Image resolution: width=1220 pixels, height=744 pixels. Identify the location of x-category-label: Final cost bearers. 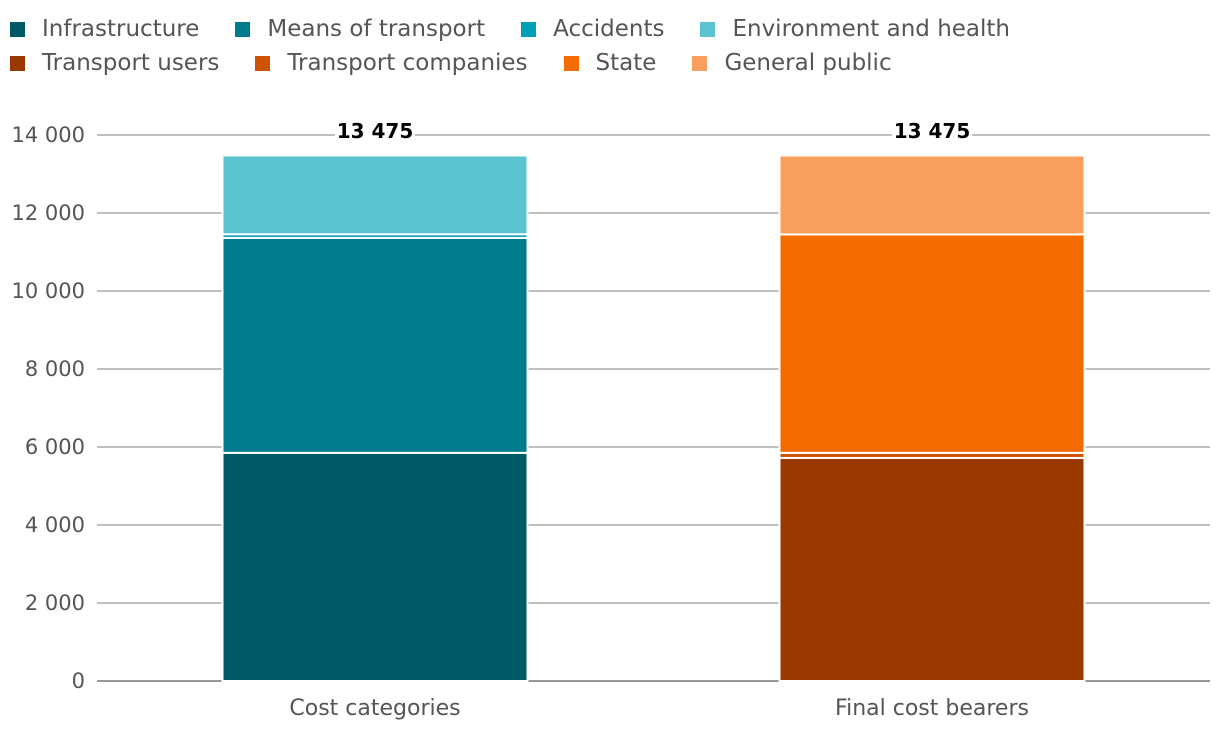
(932, 708).